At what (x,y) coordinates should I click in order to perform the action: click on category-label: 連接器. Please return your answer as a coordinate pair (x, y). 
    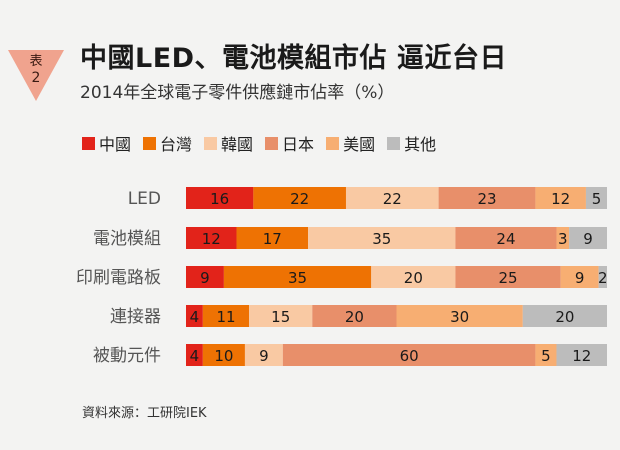
    Looking at the image, I should click on (135, 317).